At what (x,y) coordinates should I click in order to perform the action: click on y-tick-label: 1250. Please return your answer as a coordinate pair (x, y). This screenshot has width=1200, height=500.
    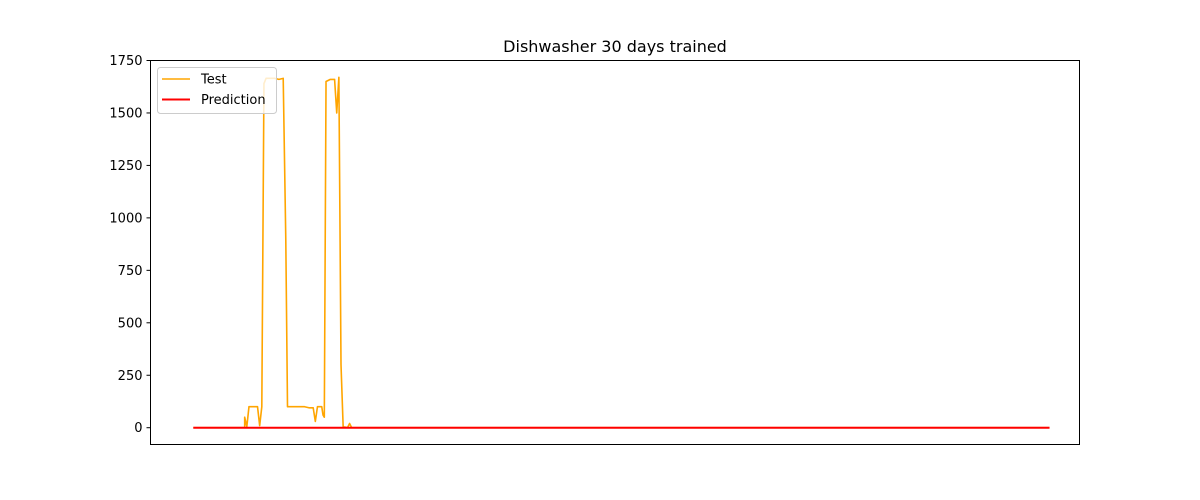
    Looking at the image, I should click on (125, 166).